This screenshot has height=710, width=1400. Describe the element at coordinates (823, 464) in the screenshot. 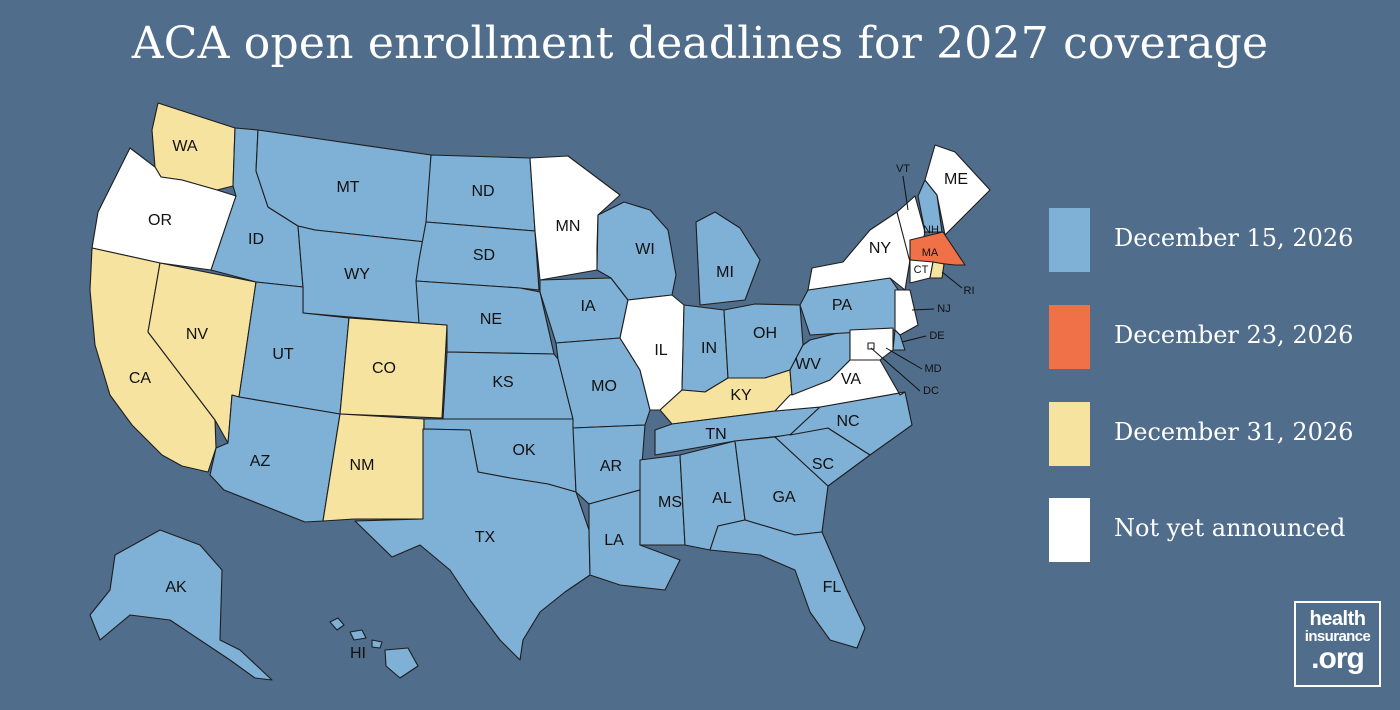

I see `state-label-SC: SC` at that location.